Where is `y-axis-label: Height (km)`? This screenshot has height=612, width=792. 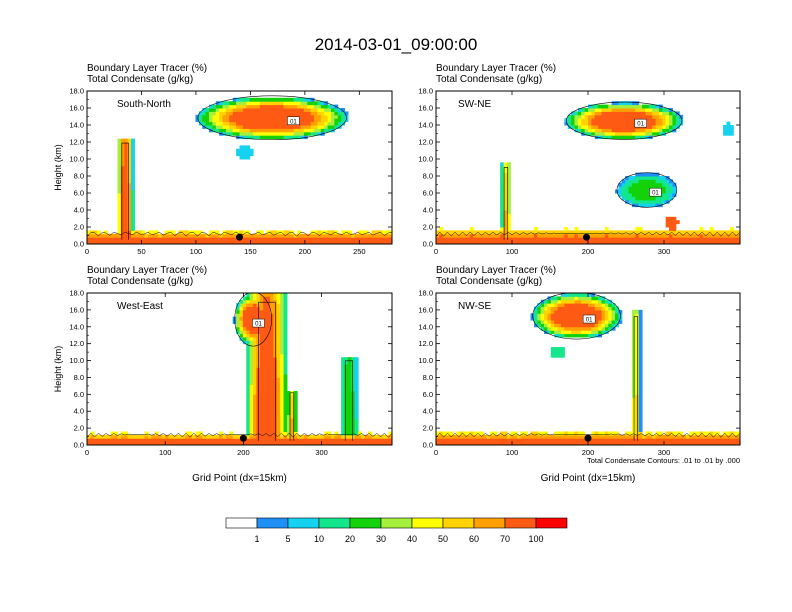
y-axis-label: Height (km) is located at coordinates (58, 369).